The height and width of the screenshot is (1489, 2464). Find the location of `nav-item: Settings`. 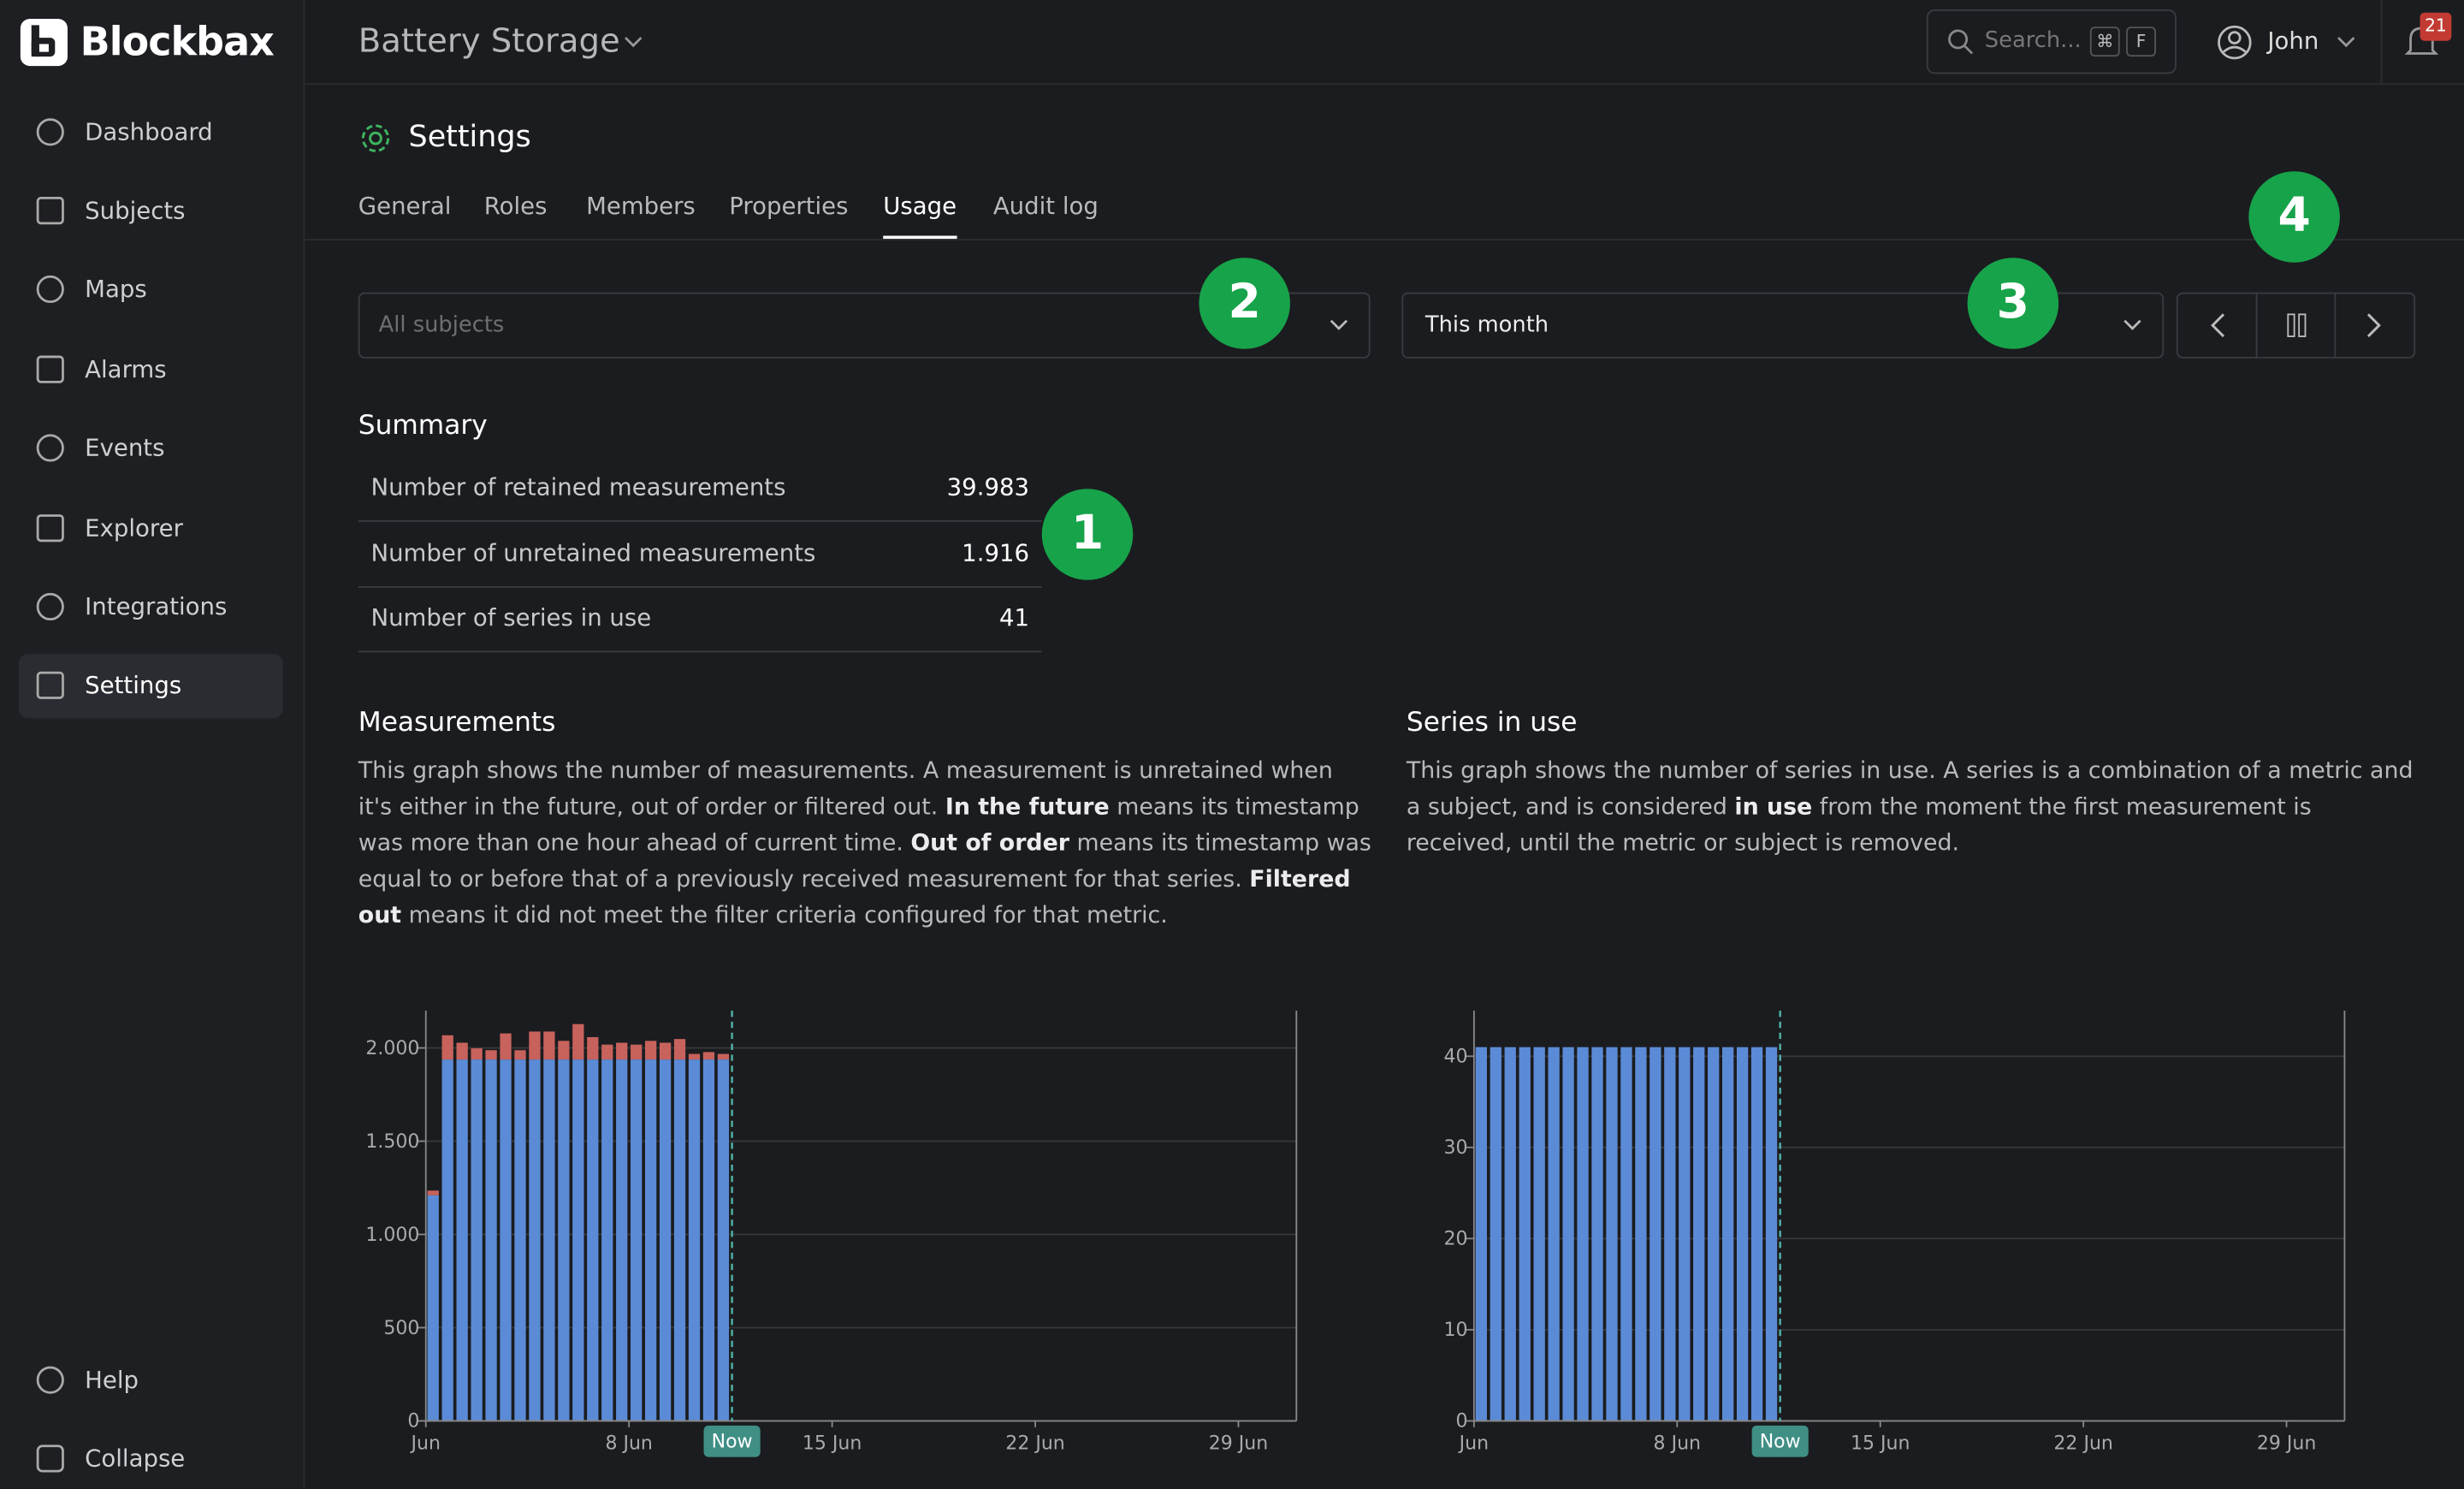

nav-item: Settings is located at coordinates (151, 686).